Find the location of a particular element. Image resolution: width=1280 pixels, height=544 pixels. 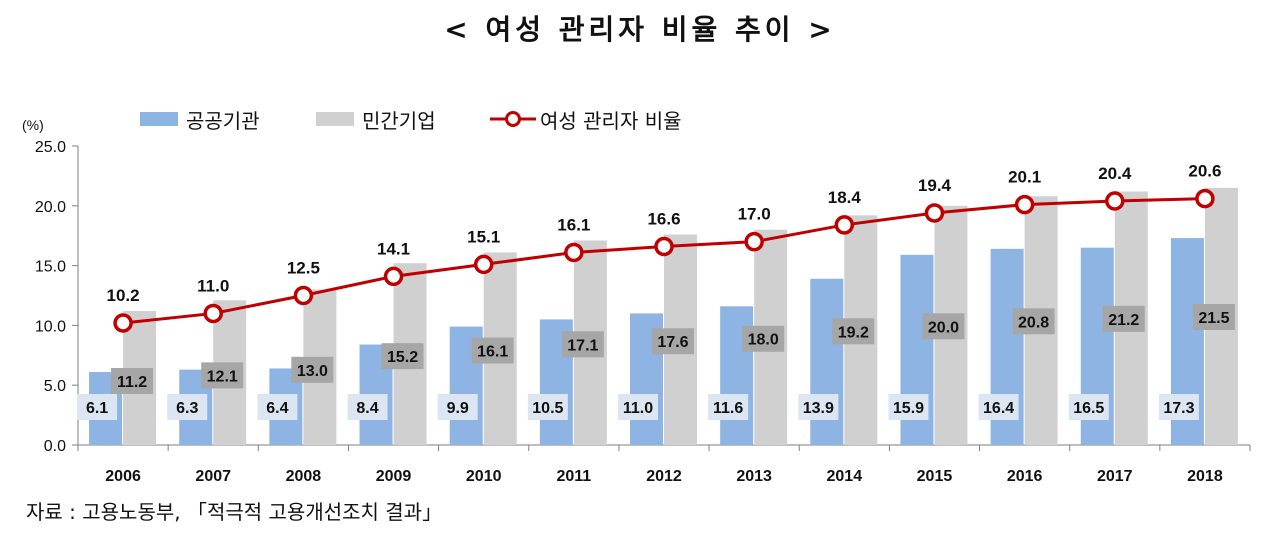

legend-marker-ratio is located at coordinates (513, 119).